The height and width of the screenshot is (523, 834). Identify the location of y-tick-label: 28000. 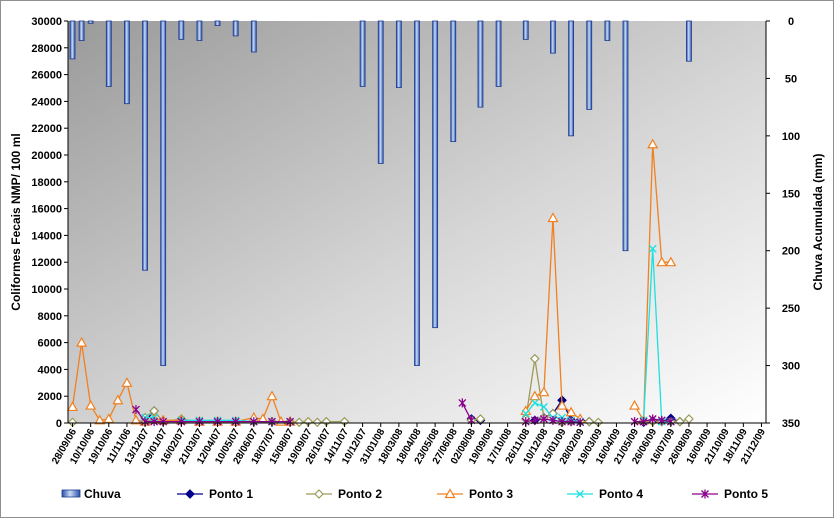
(46, 49).